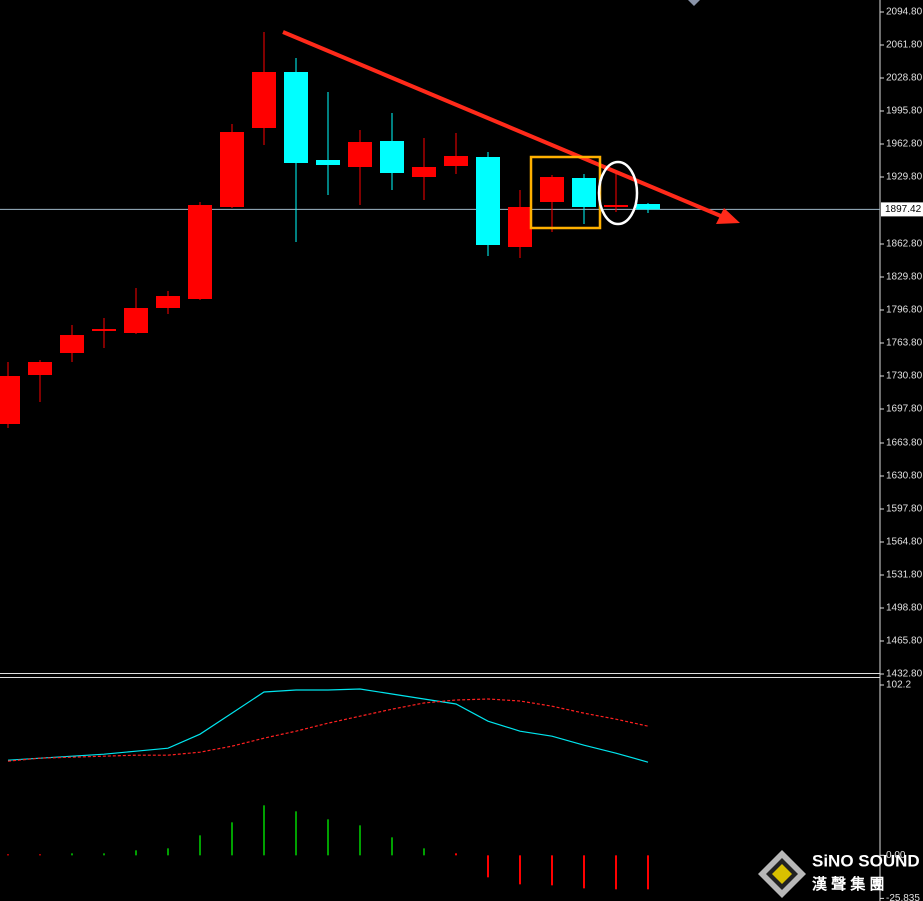 The image size is (923, 901). I want to click on last-price-box, so click(902, 209).